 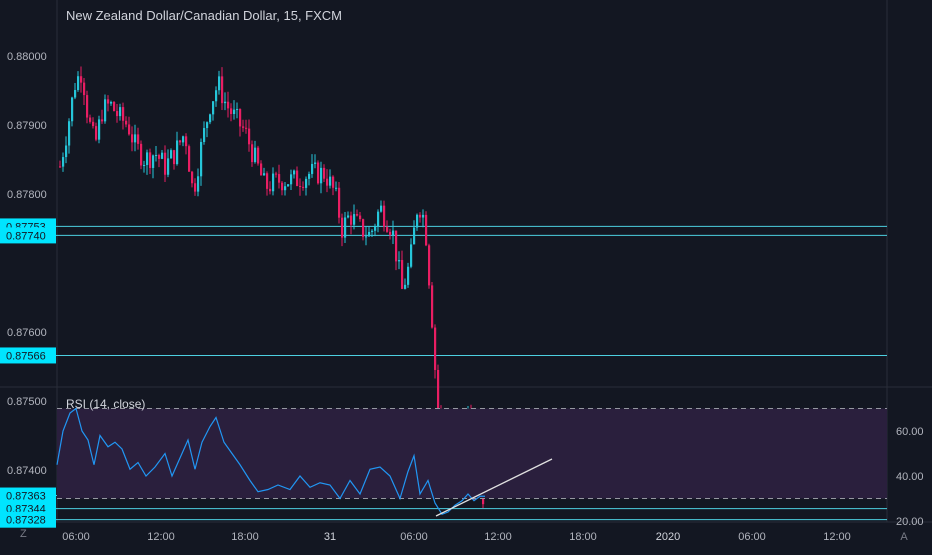 What do you see at coordinates (498, 537) in the screenshot?
I see `time-tick-label: 12:00` at bounding box center [498, 537].